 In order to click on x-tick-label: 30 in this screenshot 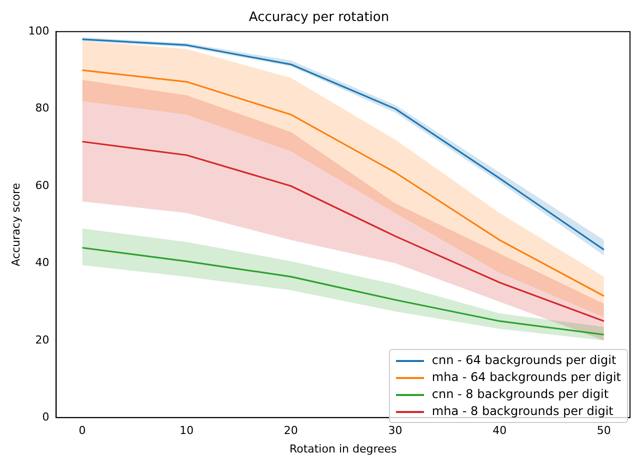, I will do `click(395, 431)`.